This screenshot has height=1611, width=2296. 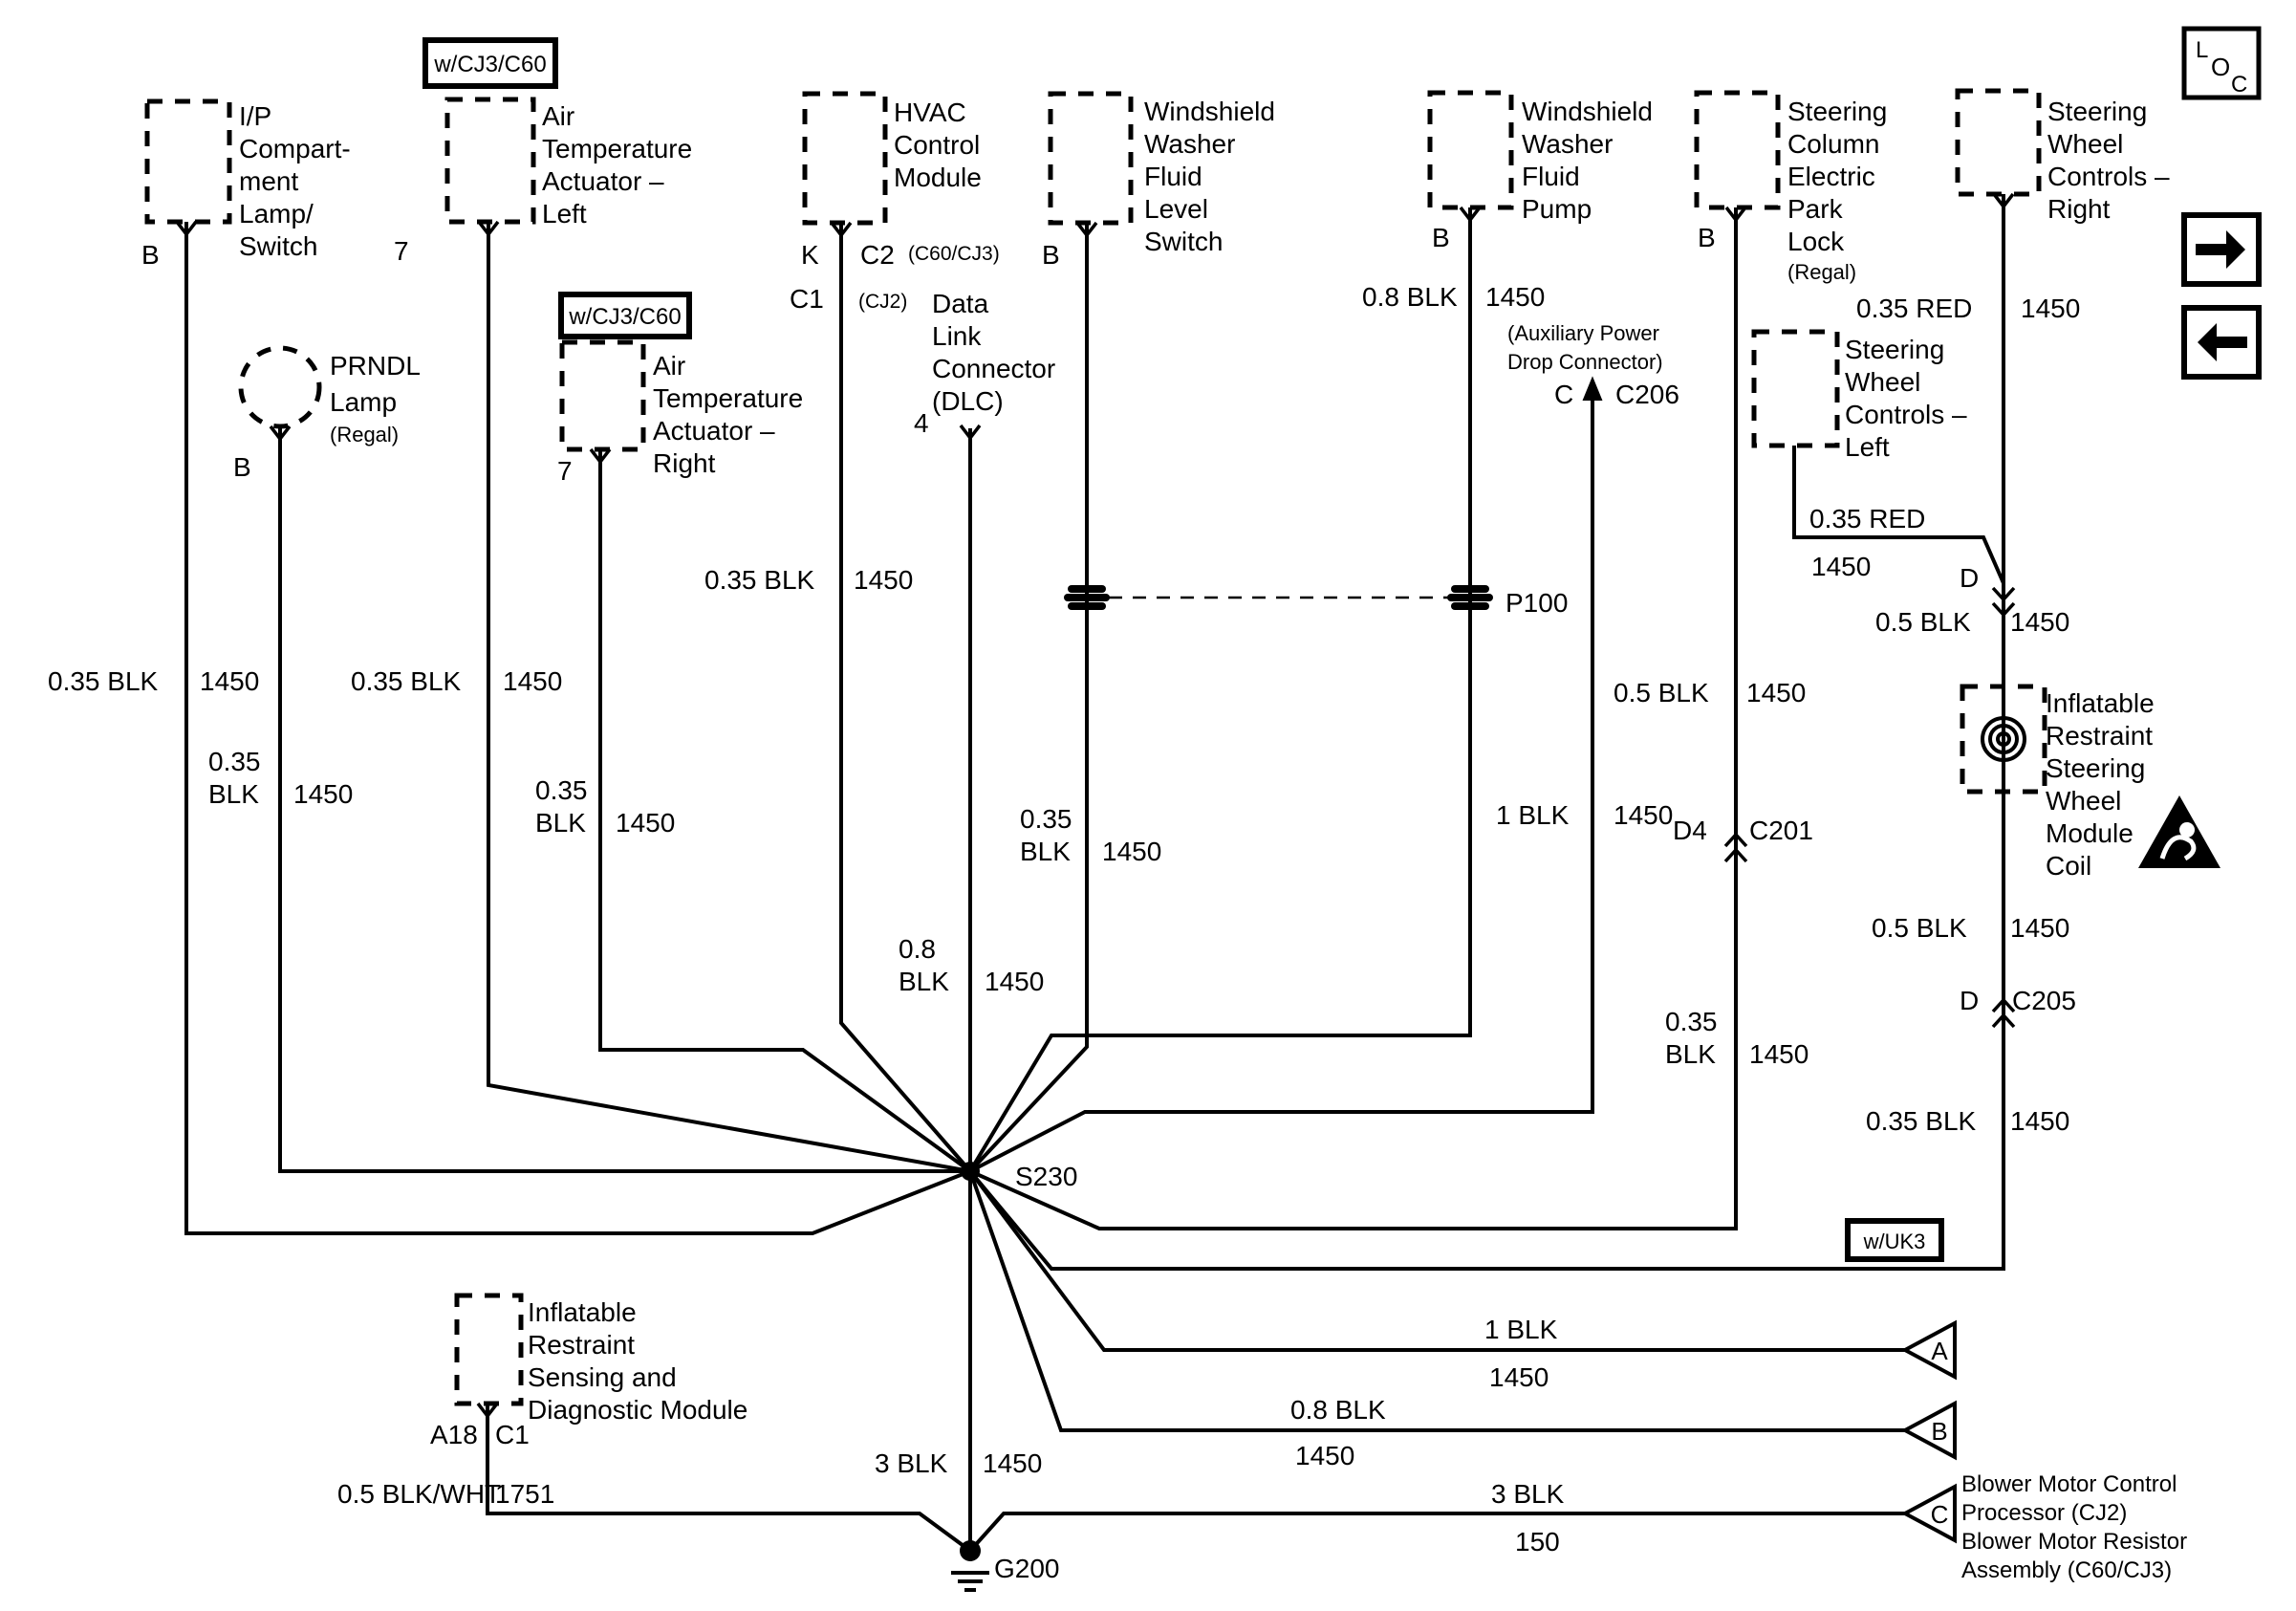 I want to click on c206-aux-power-ground-wire, so click(x=1281, y=777).